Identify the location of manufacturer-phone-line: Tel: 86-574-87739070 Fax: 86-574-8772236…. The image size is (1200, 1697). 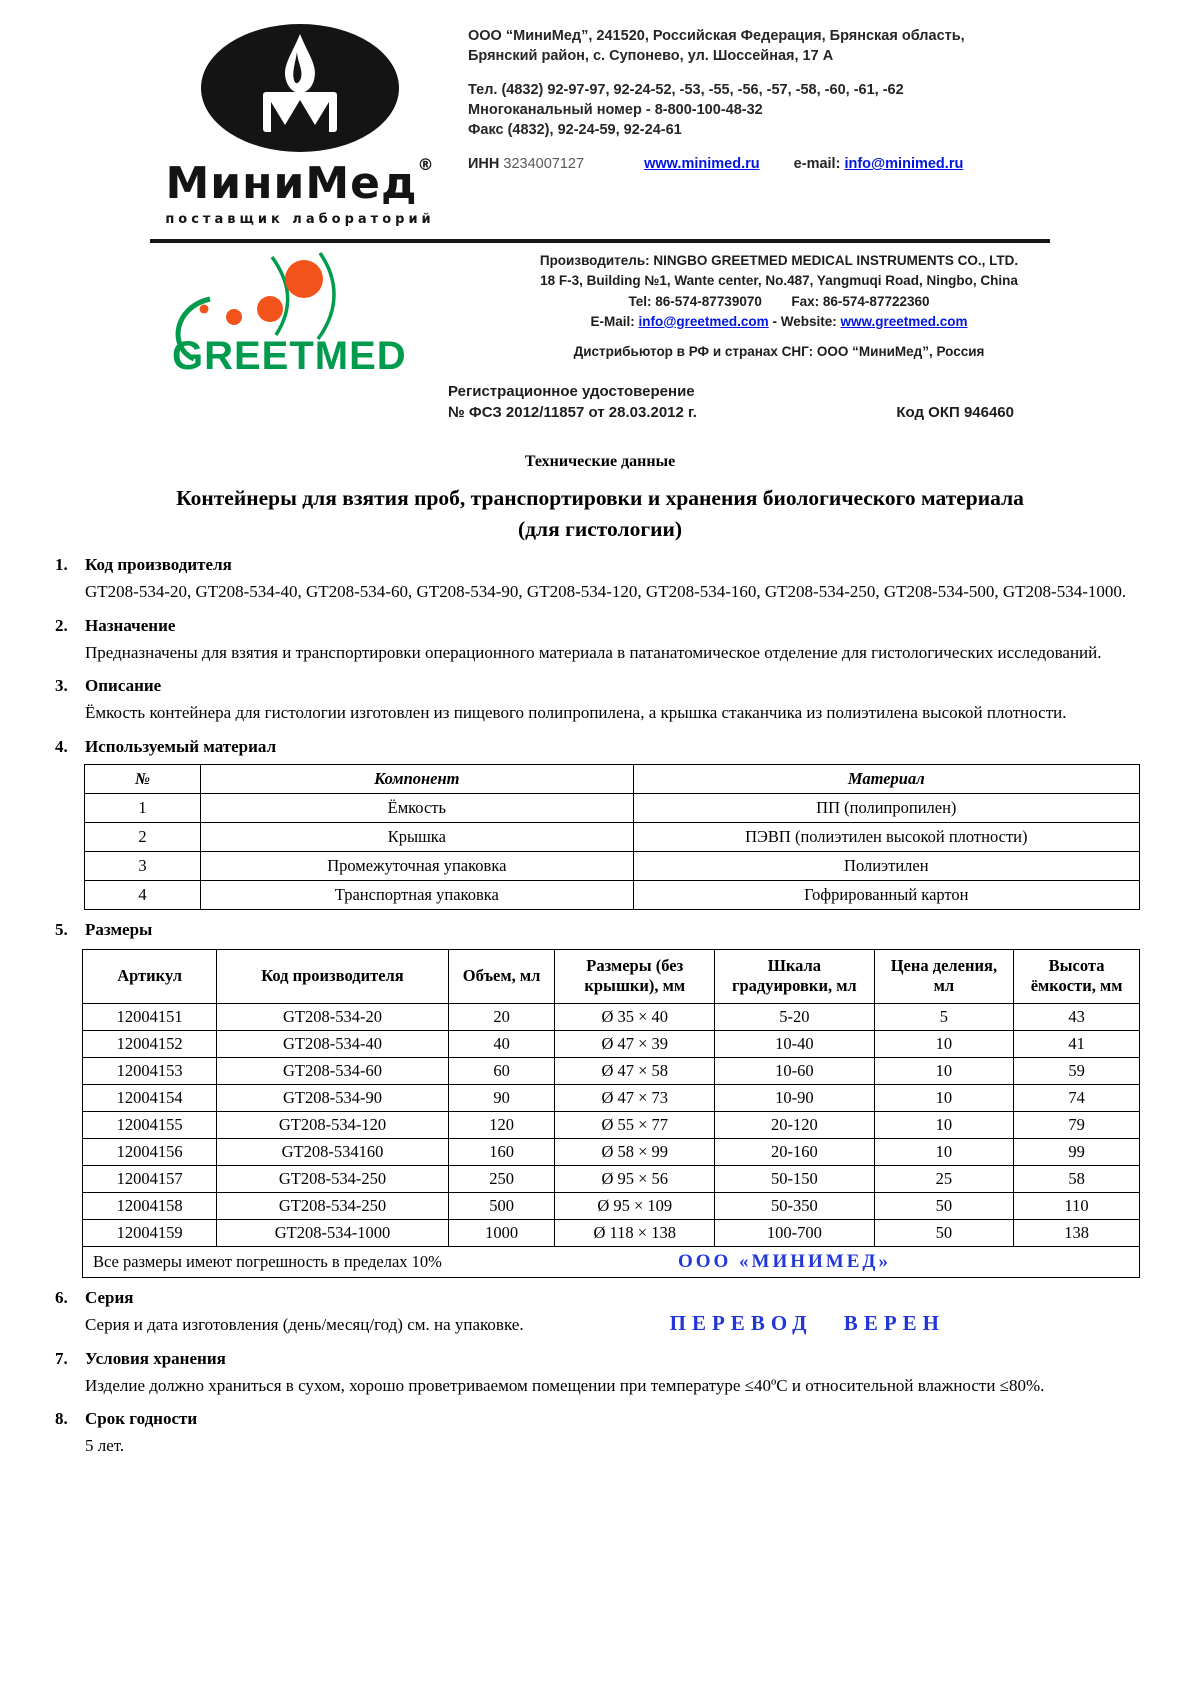
(779, 302).